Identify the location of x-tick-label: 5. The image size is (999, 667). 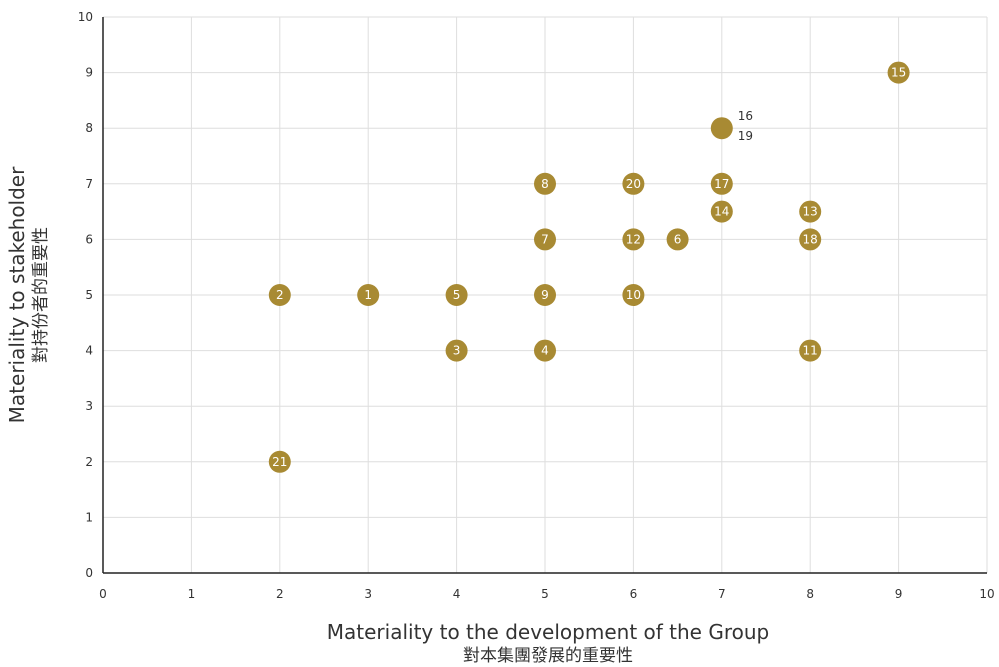
(545, 594).